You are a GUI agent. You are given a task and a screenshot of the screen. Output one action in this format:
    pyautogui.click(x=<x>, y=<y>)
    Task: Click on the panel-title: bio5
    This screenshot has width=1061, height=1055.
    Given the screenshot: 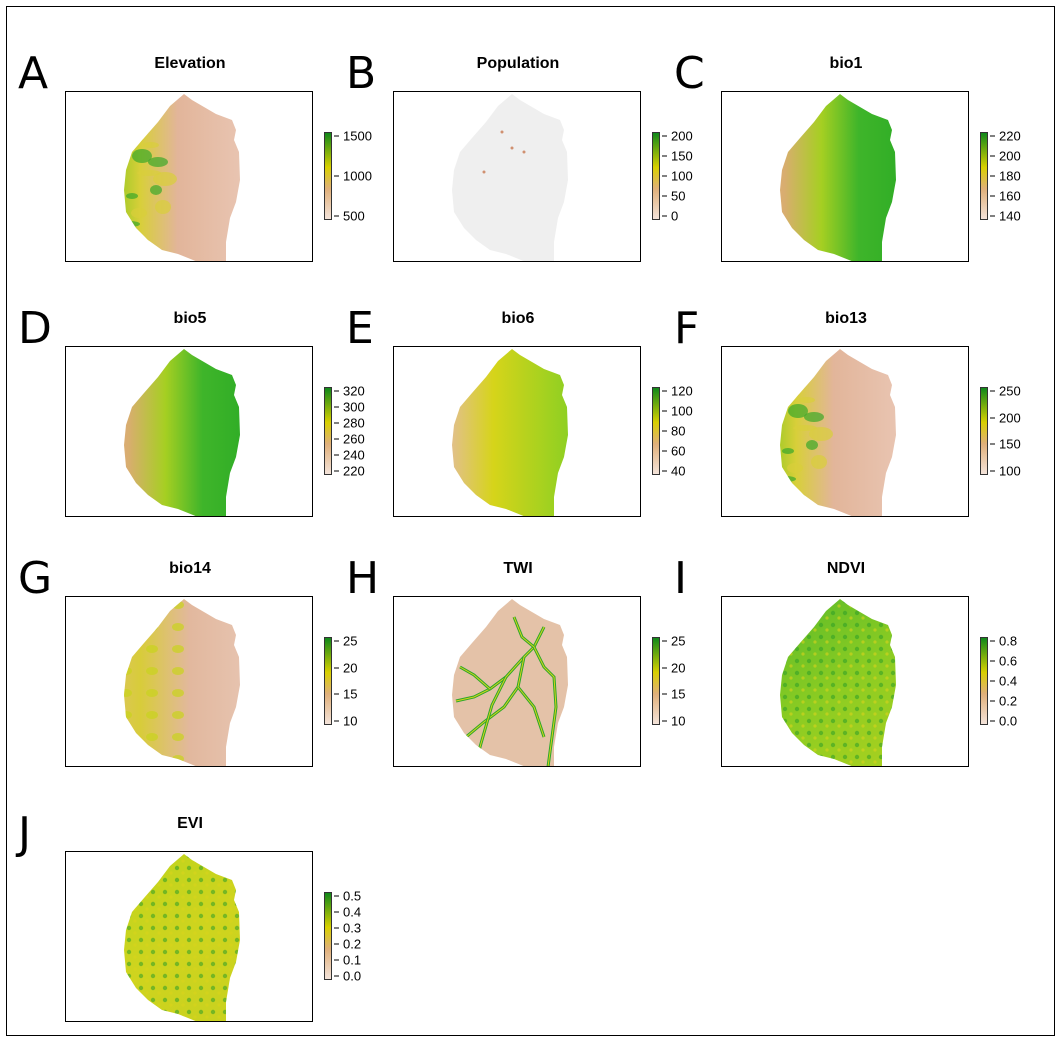 What is the action you would take?
    pyautogui.click(x=190, y=318)
    